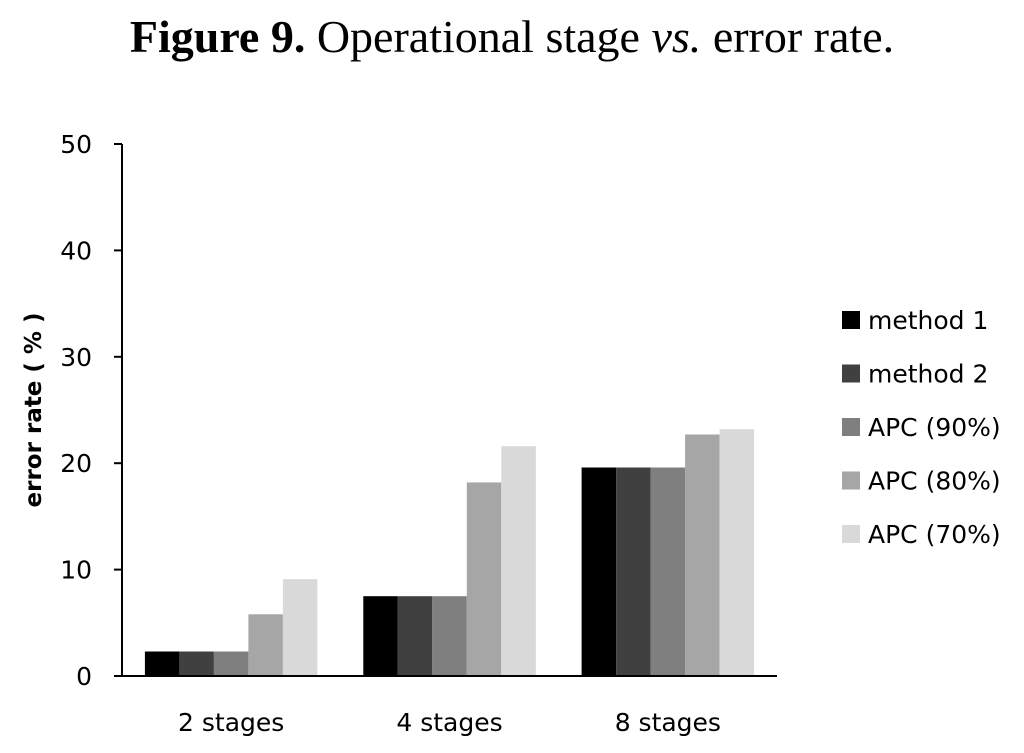 The width and height of the screenshot is (1024, 753). What do you see at coordinates (934, 534) in the screenshot?
I see `legend-label: APC (70%)` at bounding box center [934, 534].